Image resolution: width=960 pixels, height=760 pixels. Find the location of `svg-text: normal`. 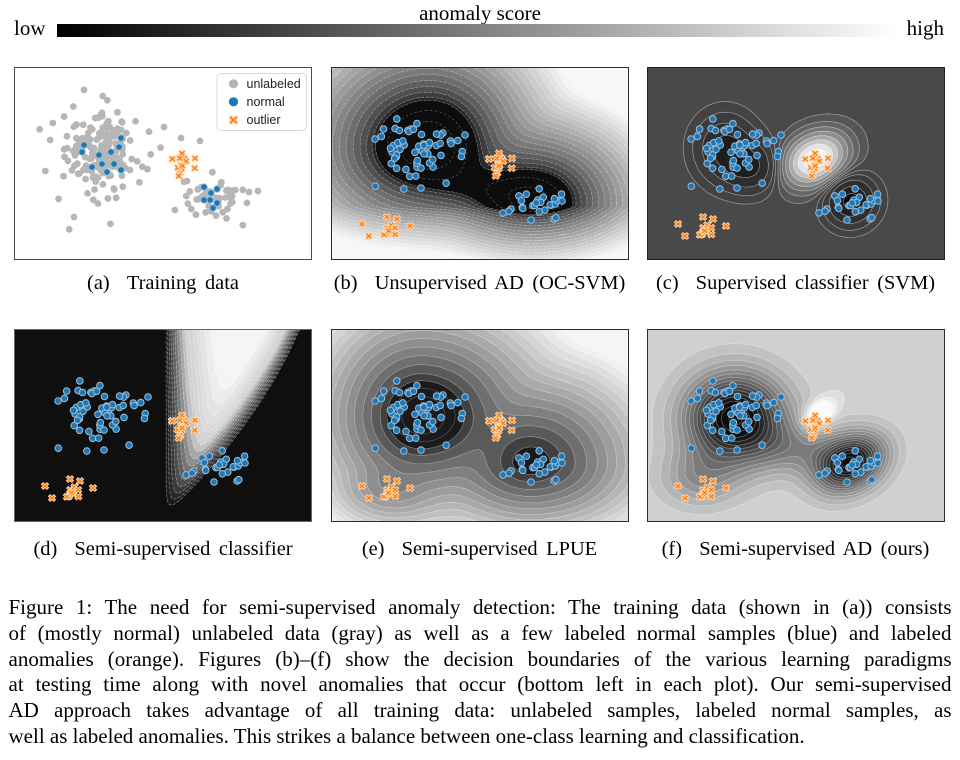

svg-text: normal is located at coordinates (266, 101).